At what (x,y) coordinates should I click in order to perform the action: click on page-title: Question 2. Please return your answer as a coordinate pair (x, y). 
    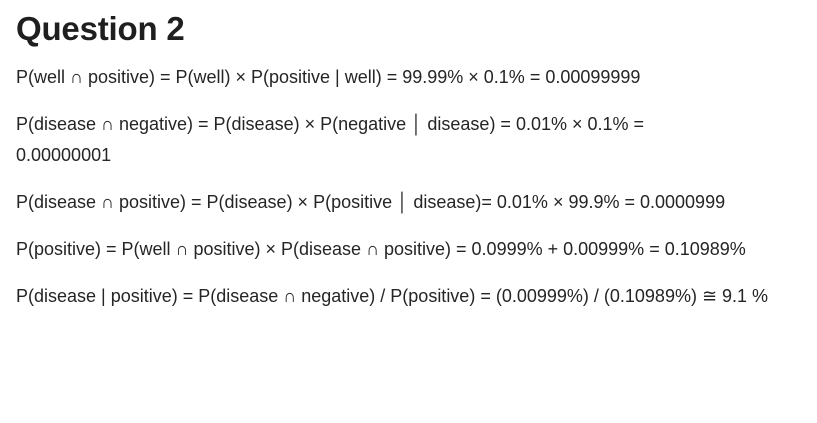
    Looking at the image, I should click on (100, 28).